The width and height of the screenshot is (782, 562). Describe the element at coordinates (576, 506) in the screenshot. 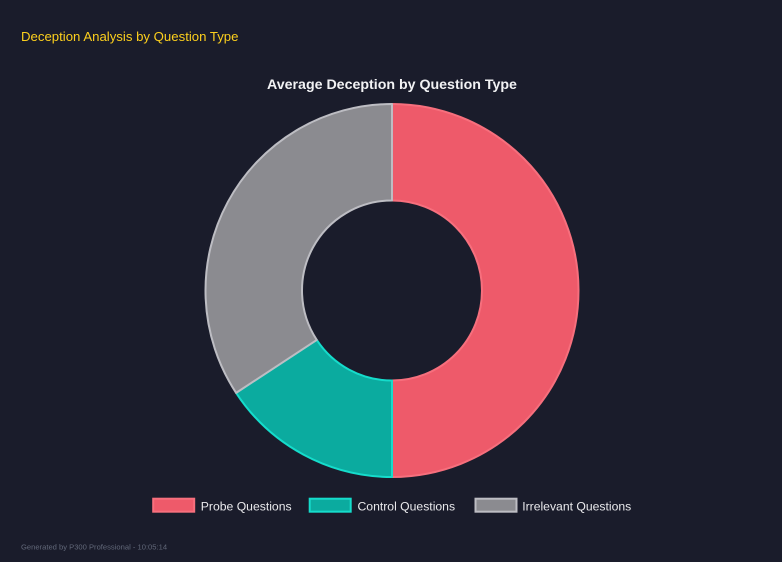

I see `svg-text: Irrelevant Questions` at that location.